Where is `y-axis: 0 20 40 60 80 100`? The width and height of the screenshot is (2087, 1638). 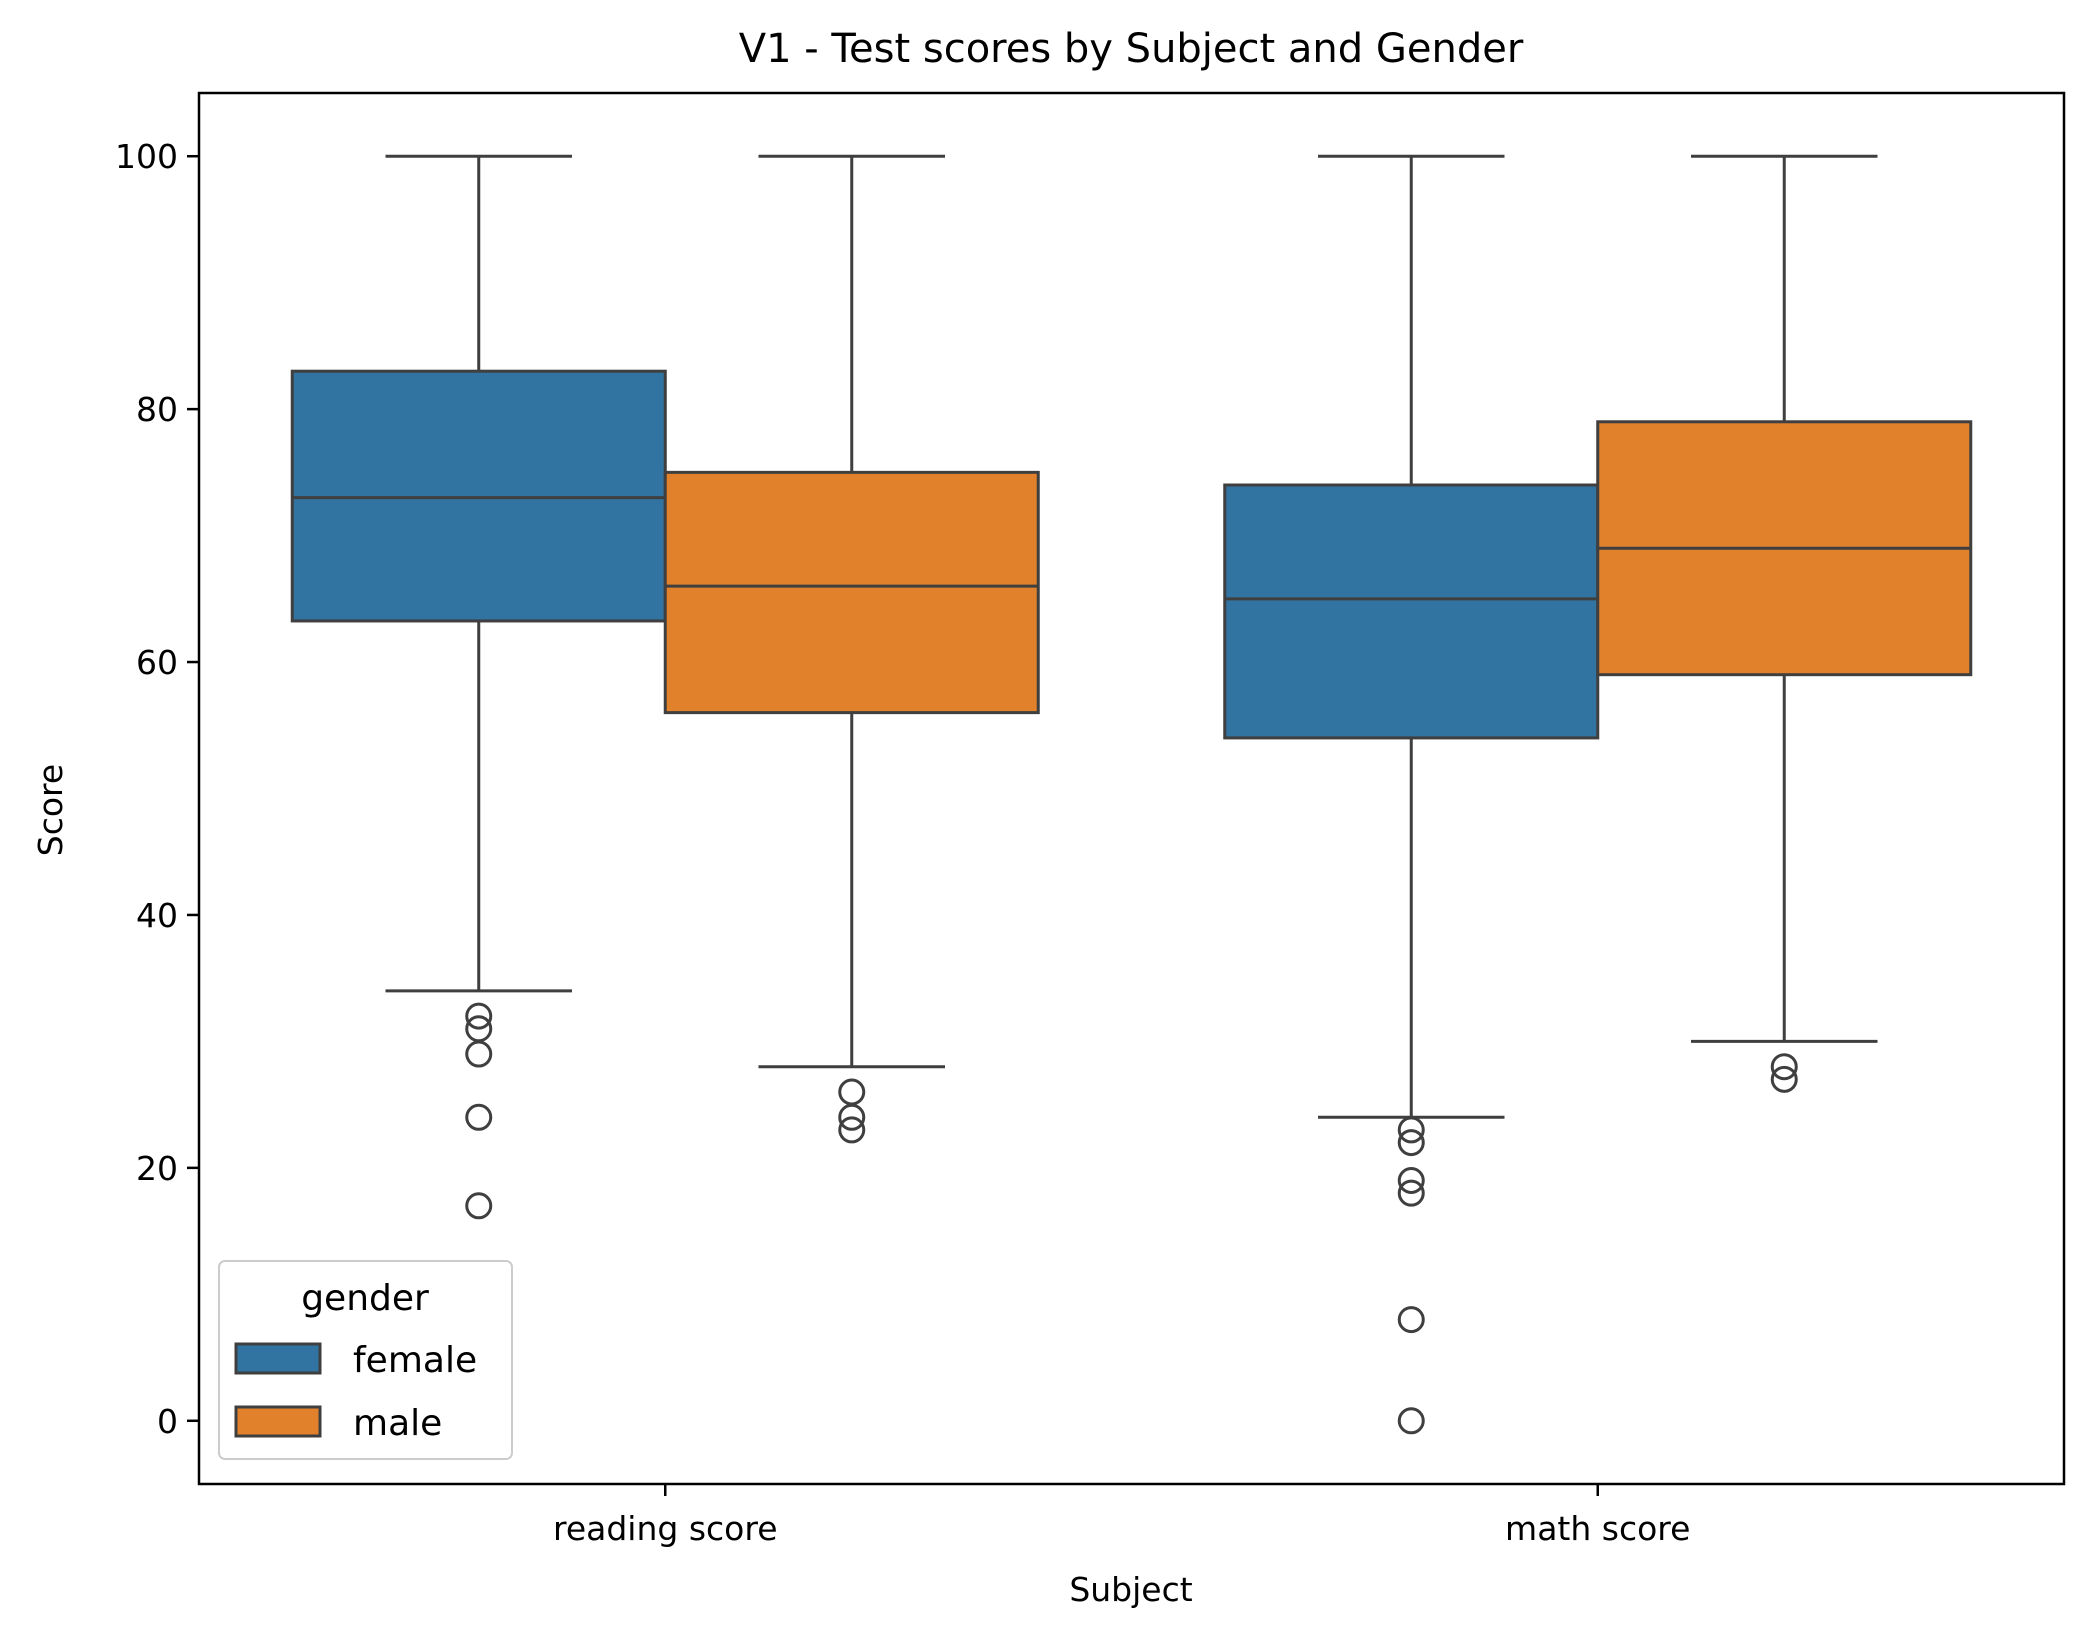 y-axis: 0 20 40 60 80 100 is located at coordinates (157, 789).